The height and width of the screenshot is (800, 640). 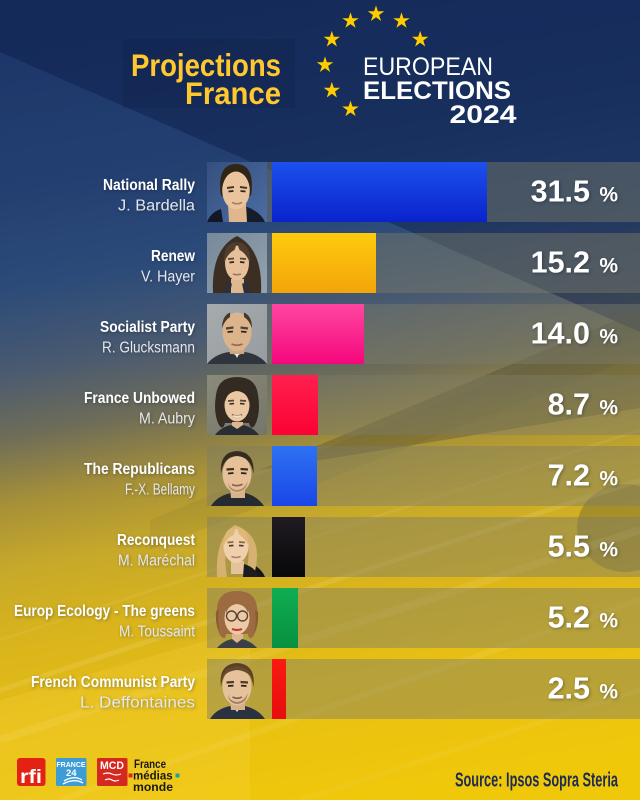 I want to click on svg-text: J. Bardella, so click(x=156, y=206).